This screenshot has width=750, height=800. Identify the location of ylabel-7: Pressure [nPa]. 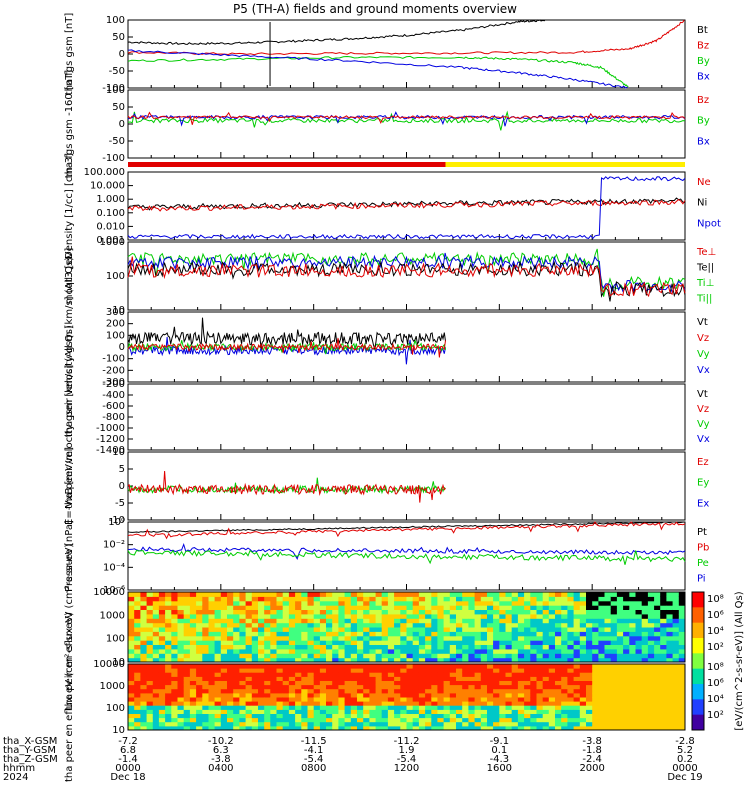
(69, 556).